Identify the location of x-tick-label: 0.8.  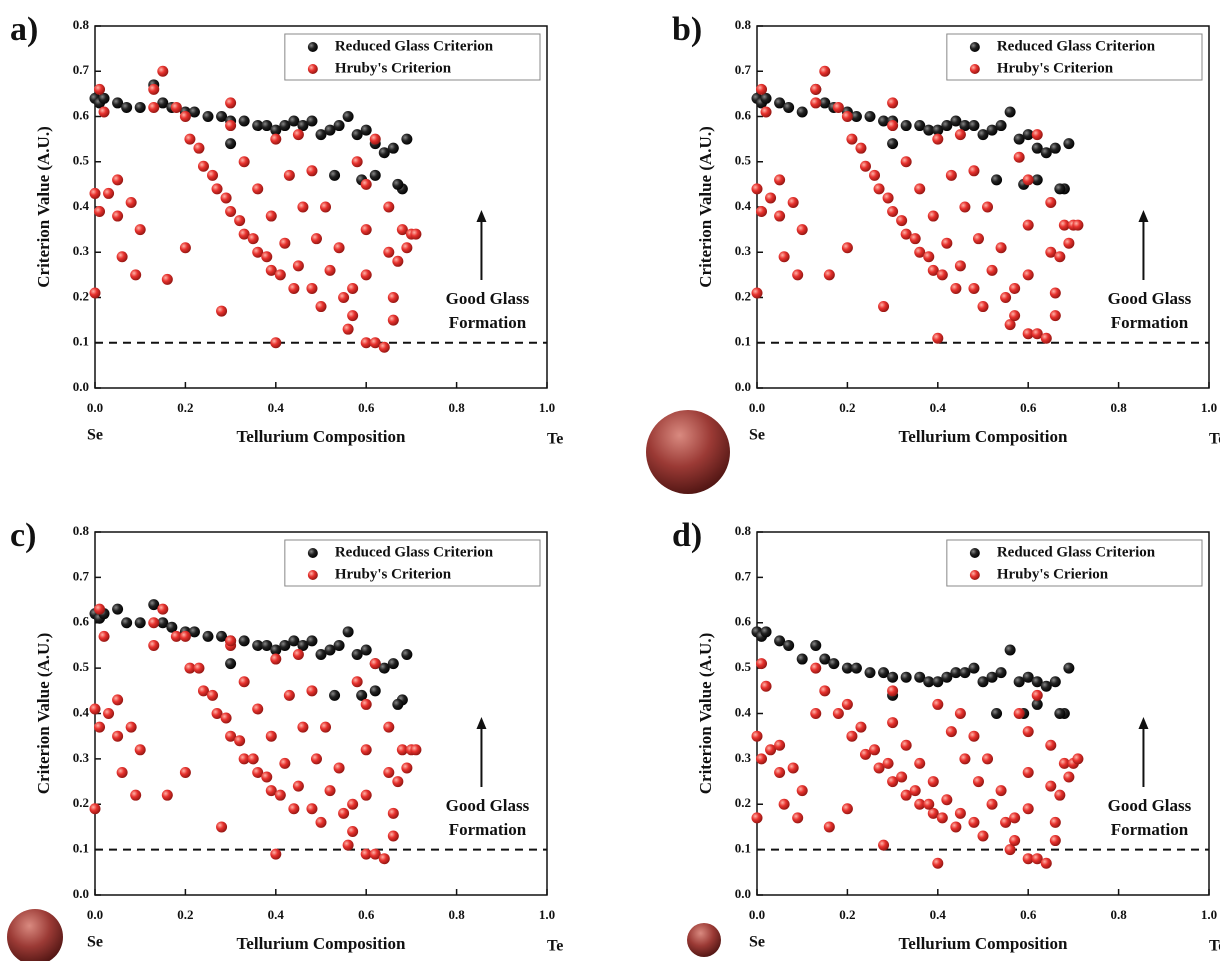
(1118, 407).